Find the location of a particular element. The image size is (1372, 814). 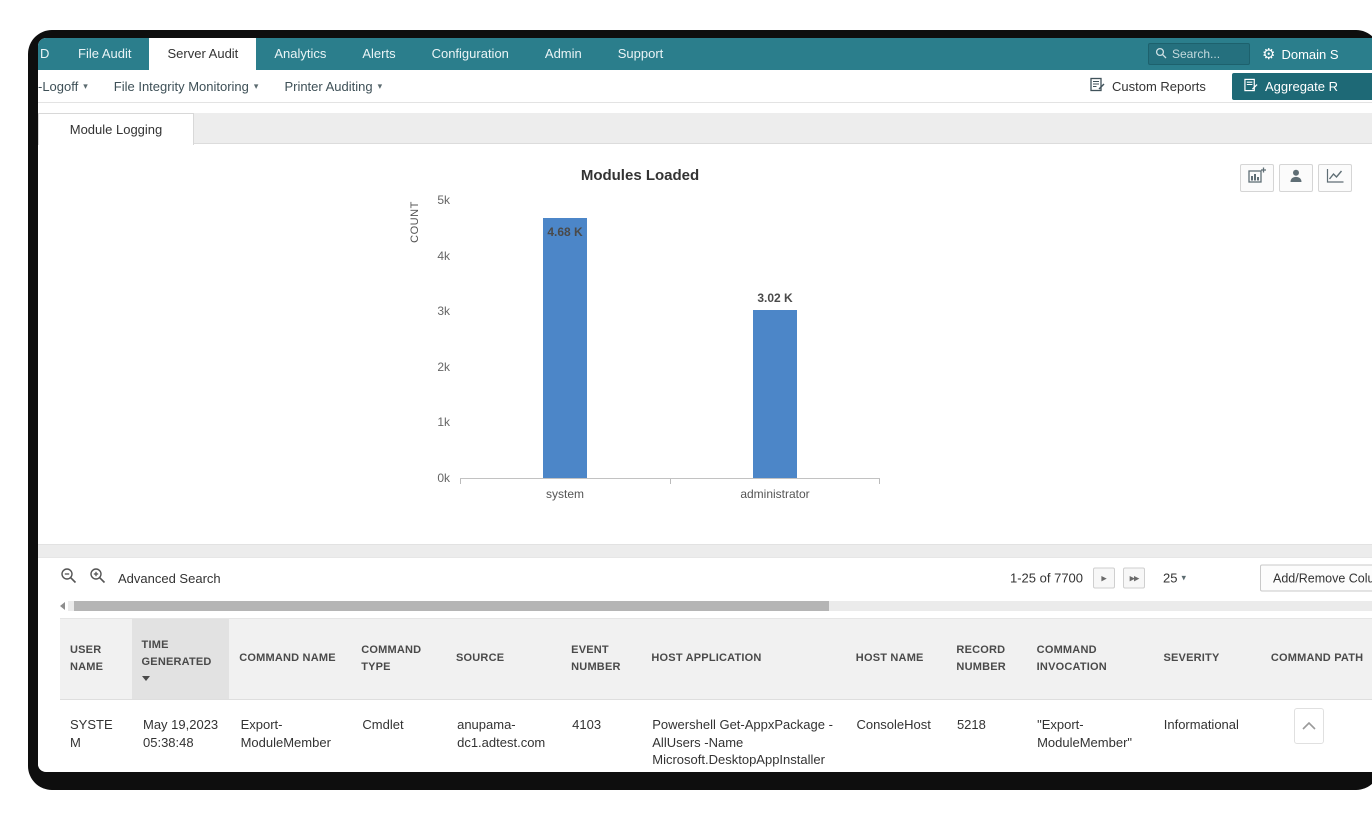

cell-command-type: Cmdlet is located at coordinates (383, 724).